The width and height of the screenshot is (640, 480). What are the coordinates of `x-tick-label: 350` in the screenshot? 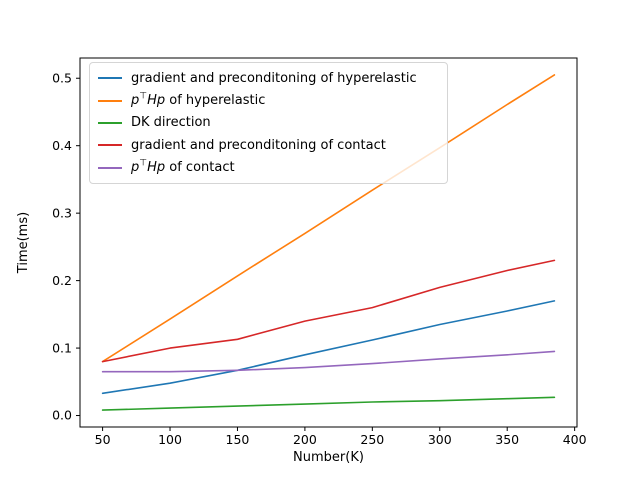 It's located at (507, 439).